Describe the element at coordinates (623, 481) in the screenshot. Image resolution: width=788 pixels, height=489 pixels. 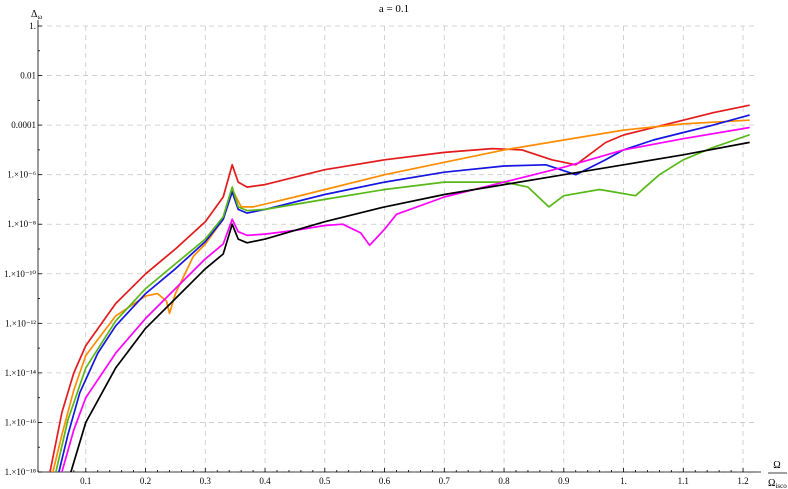
I see `x-tick-label: 1.` at that location.